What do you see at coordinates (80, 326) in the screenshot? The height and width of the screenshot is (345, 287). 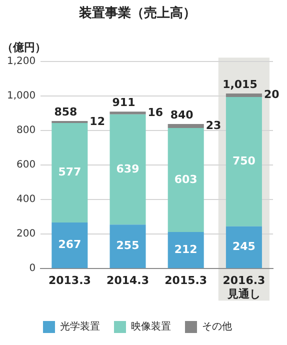 I see `legend-label: 光学装置` at bounding box center [80, 326].